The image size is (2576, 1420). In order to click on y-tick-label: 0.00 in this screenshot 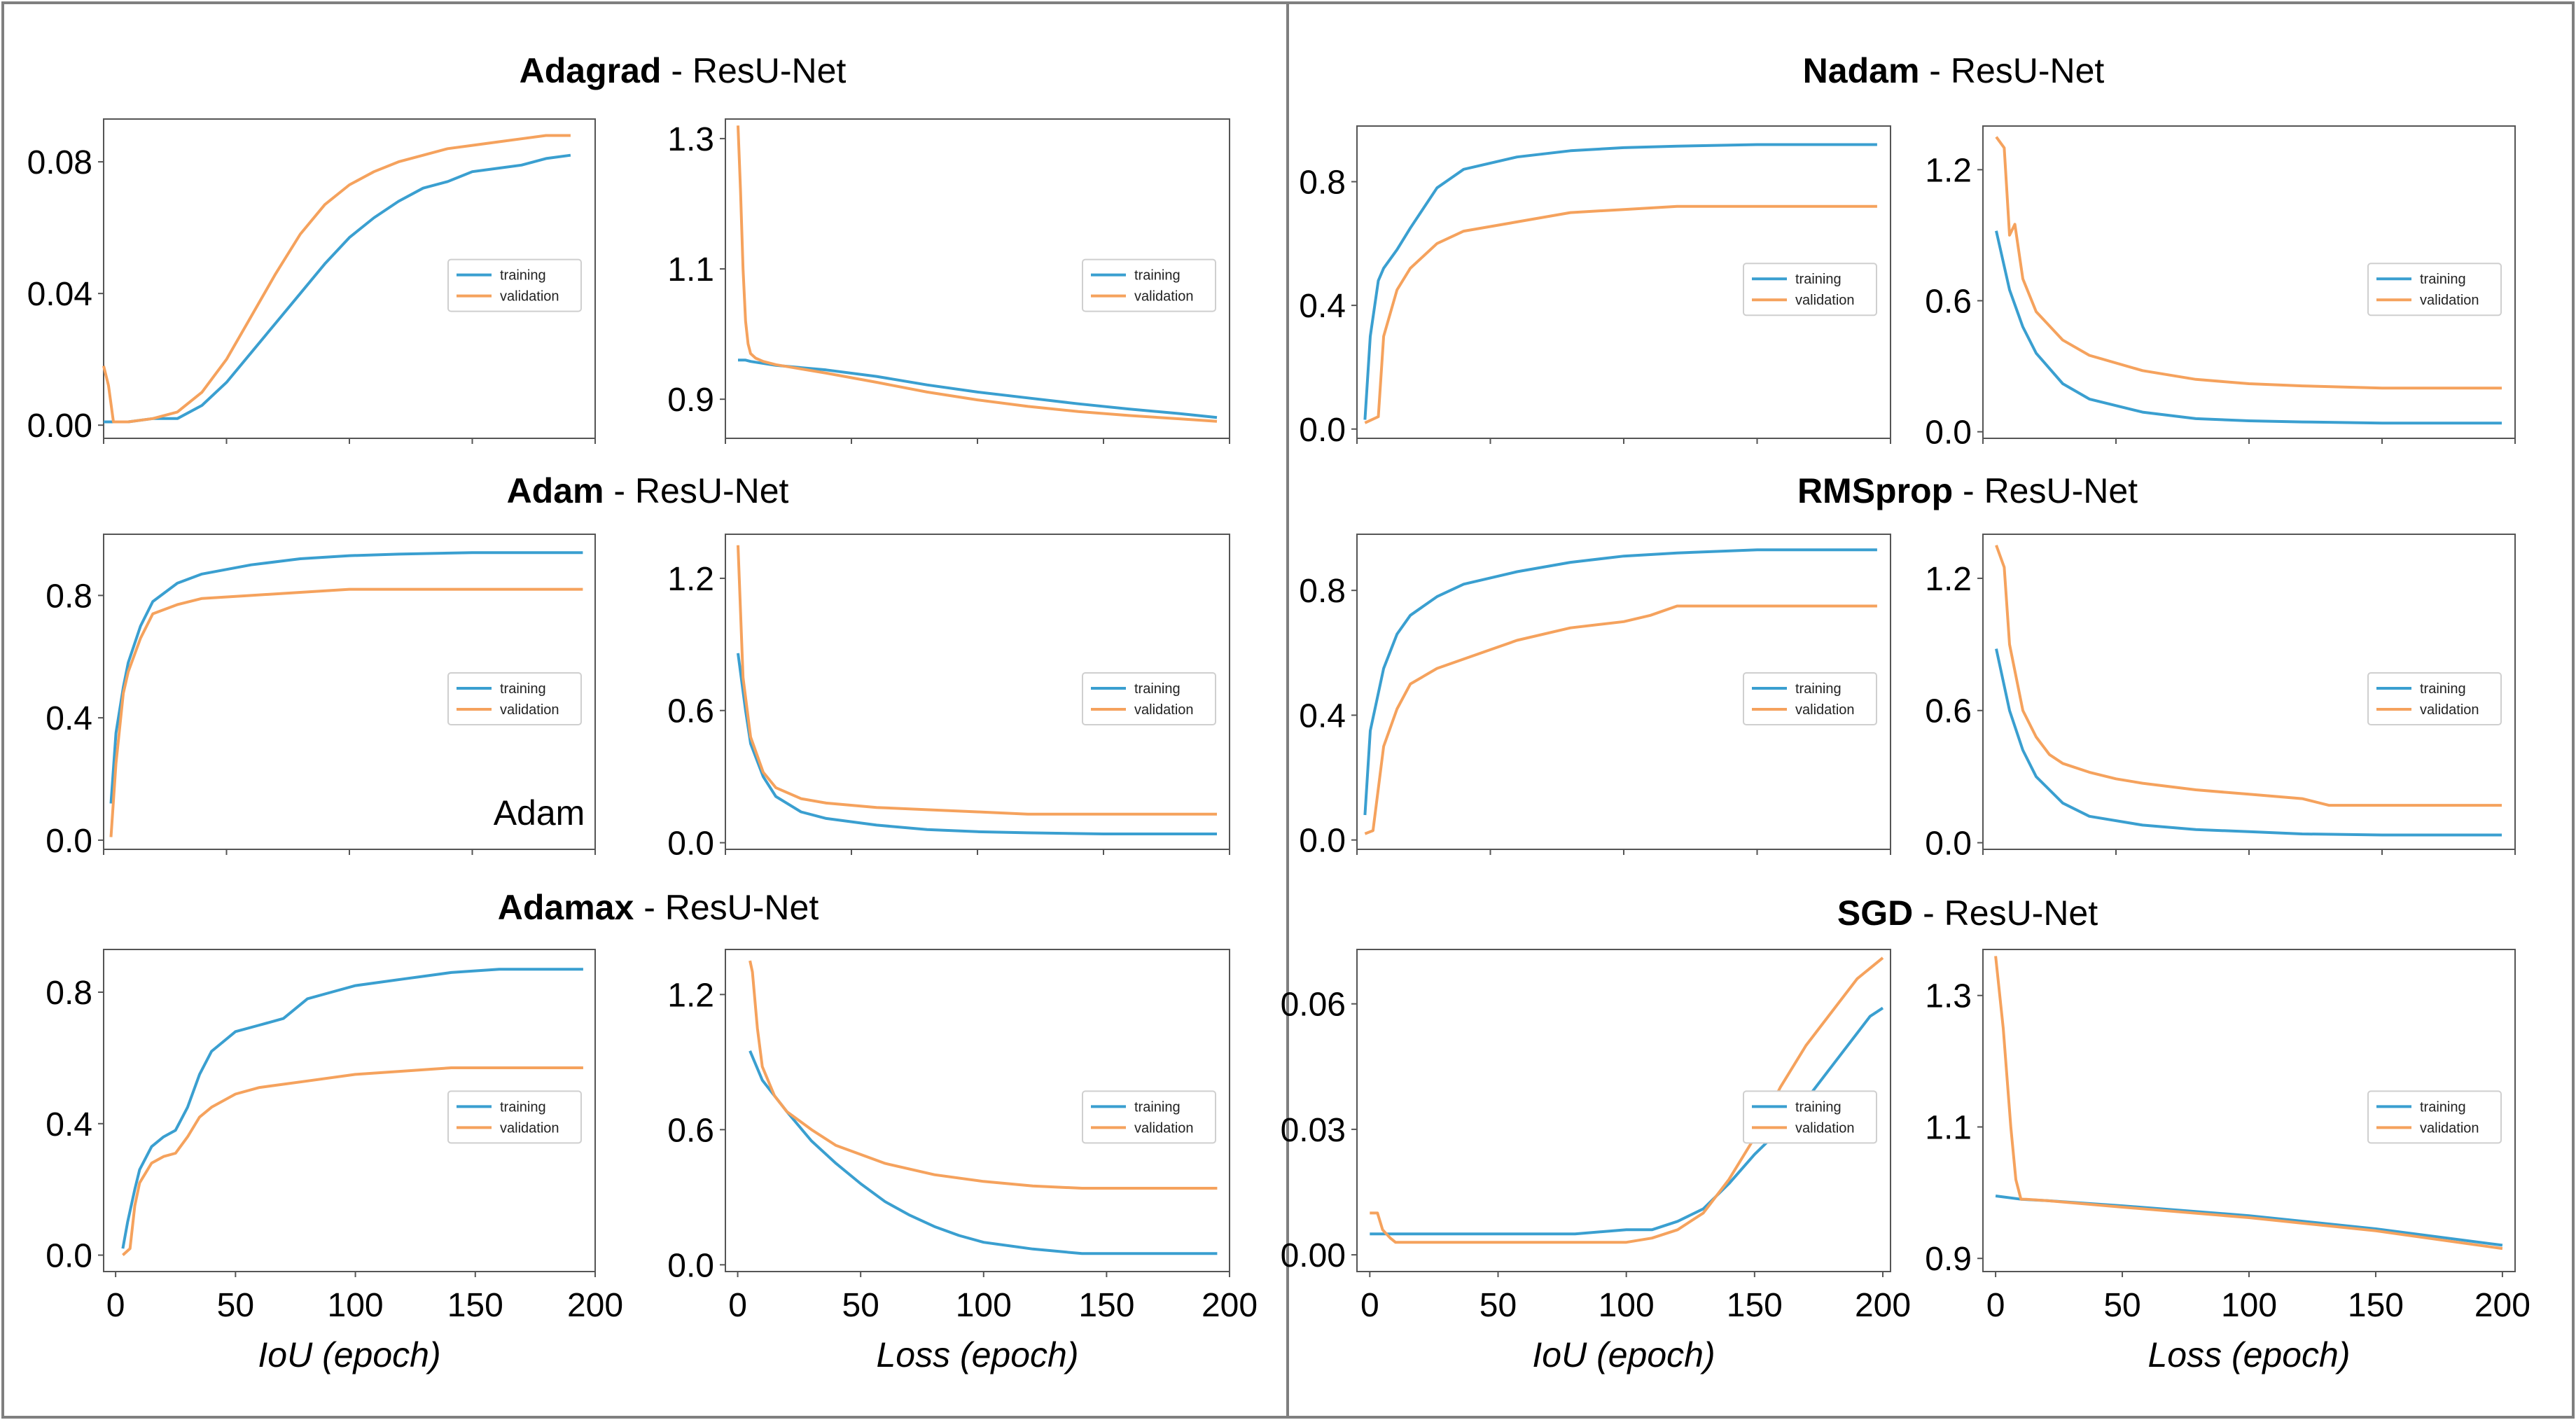, I will do `click(1313, 1255)`.